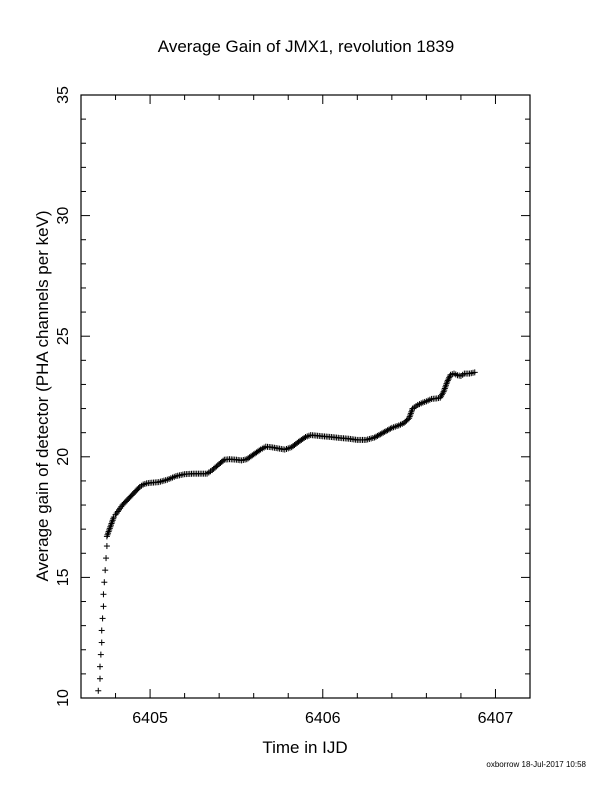  I want to click on x-tick-label: 6406, so click(323, 718).